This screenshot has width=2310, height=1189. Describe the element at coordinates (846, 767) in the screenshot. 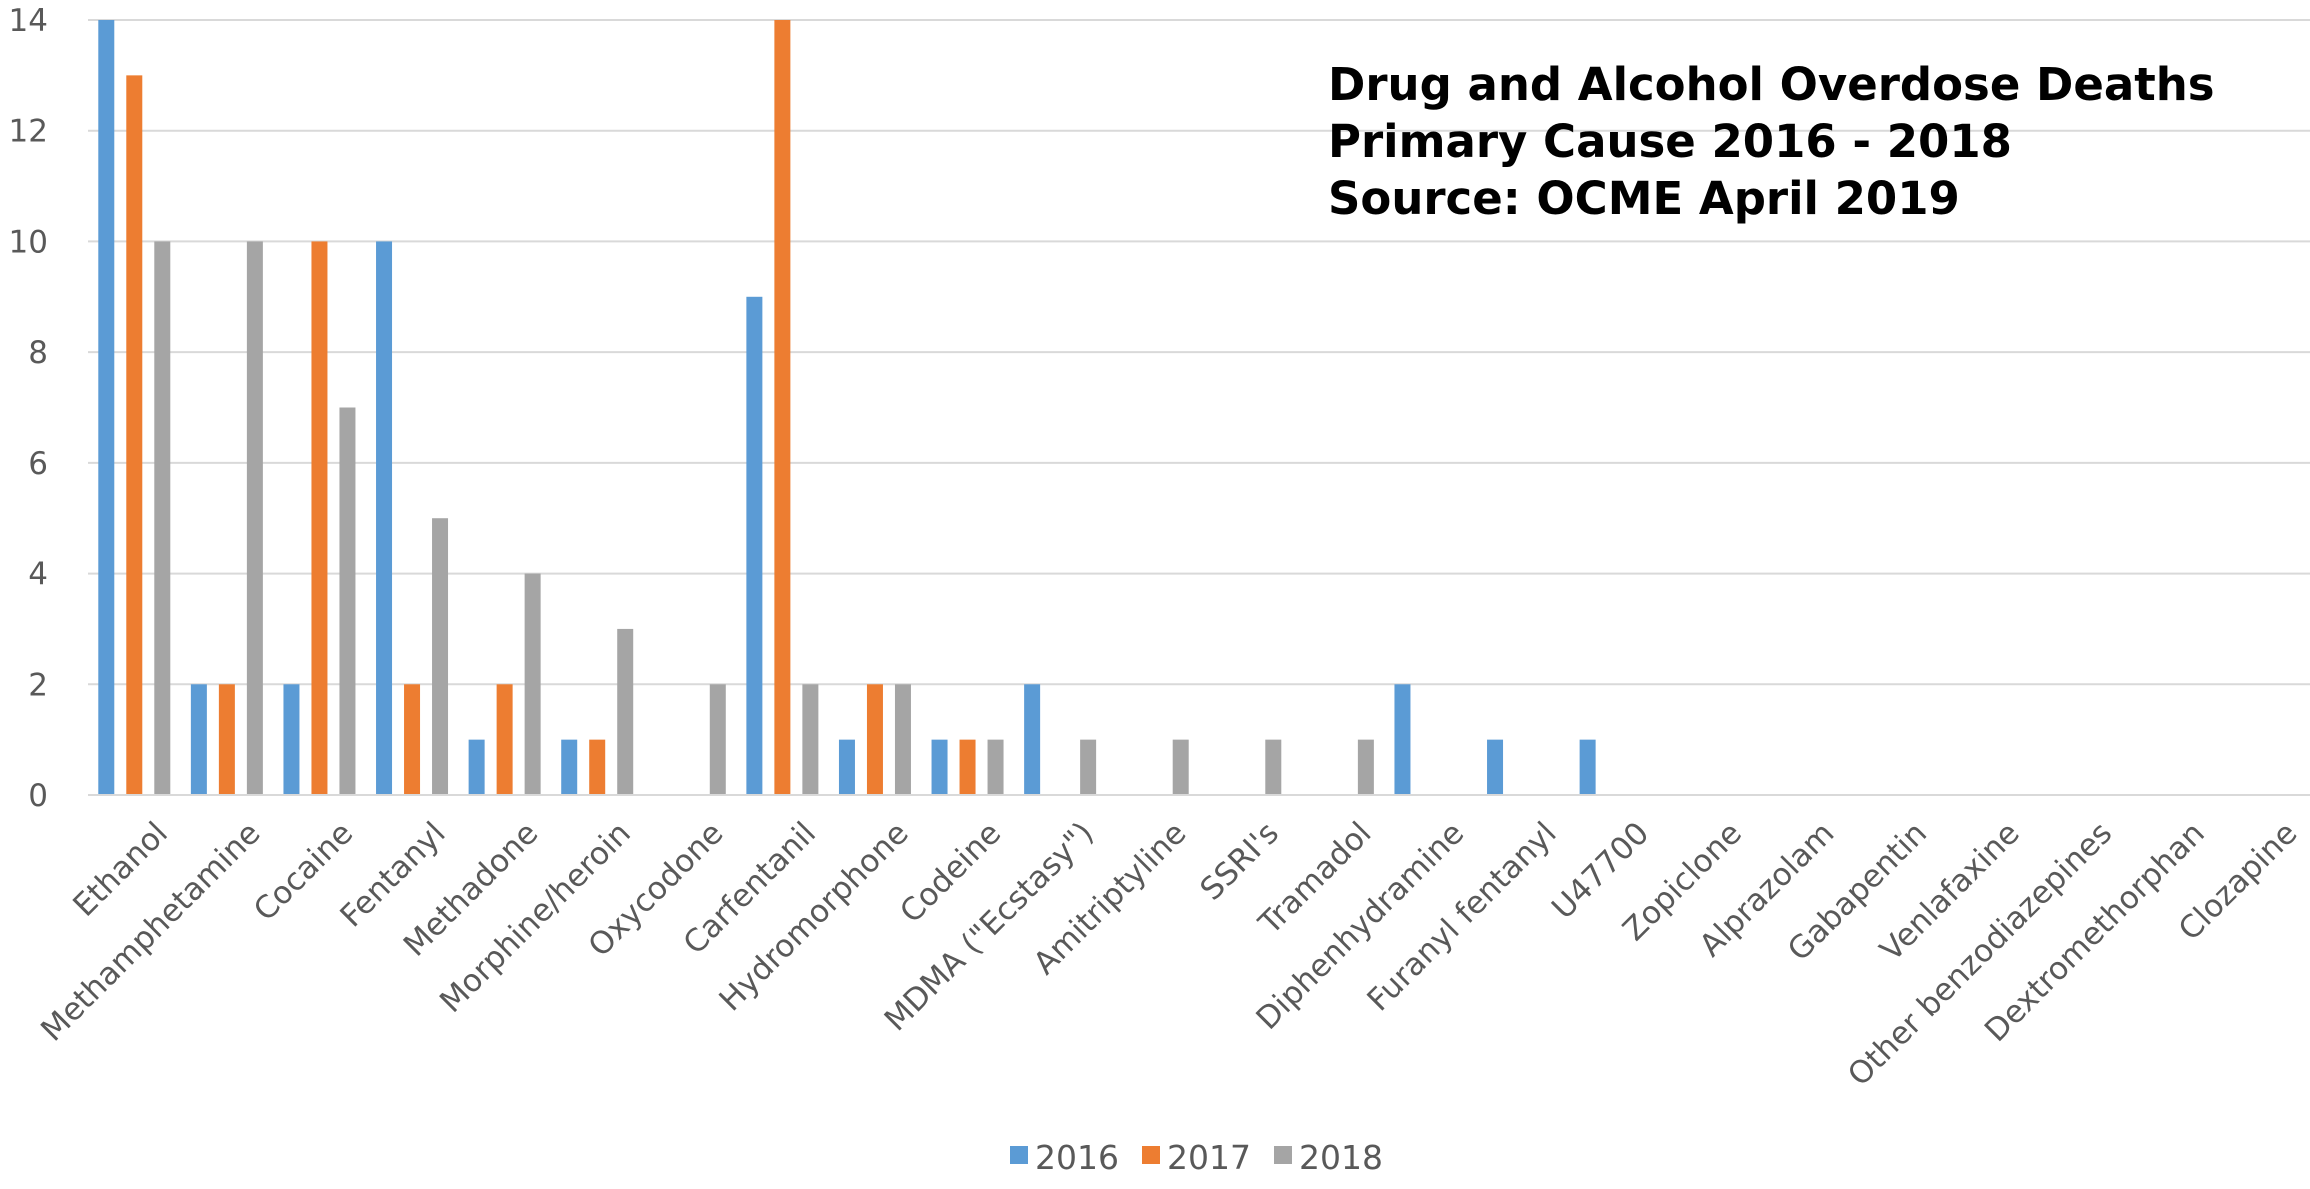

I see `bar-hydromorphone-2016` at that location.